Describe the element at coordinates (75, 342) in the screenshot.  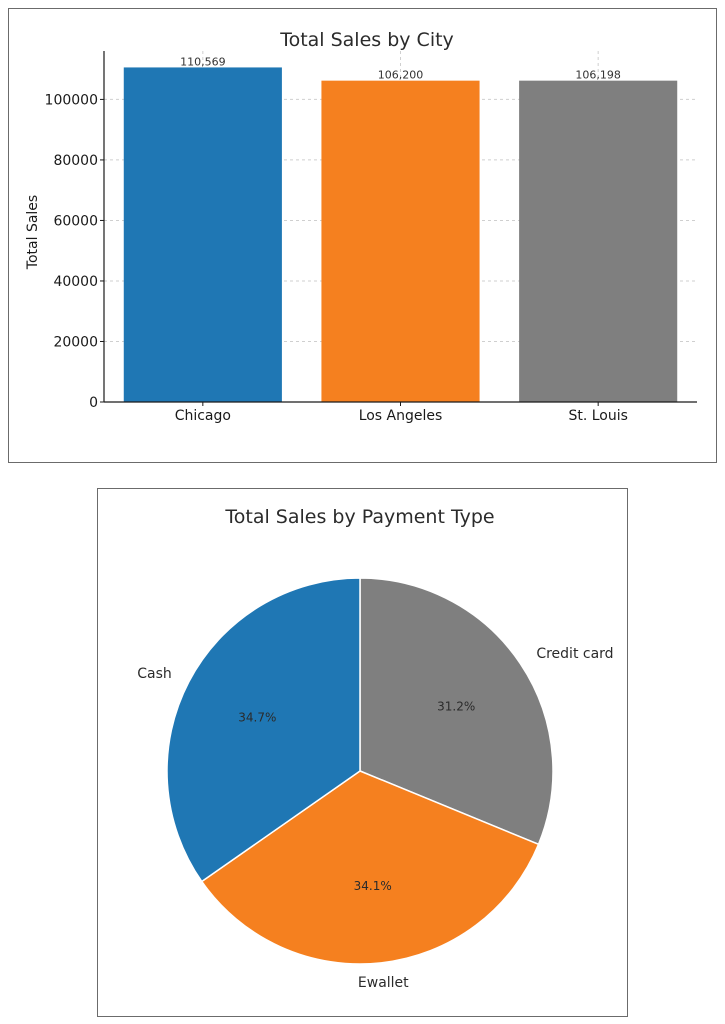
I see `y-tick-label: 20000` at that location.